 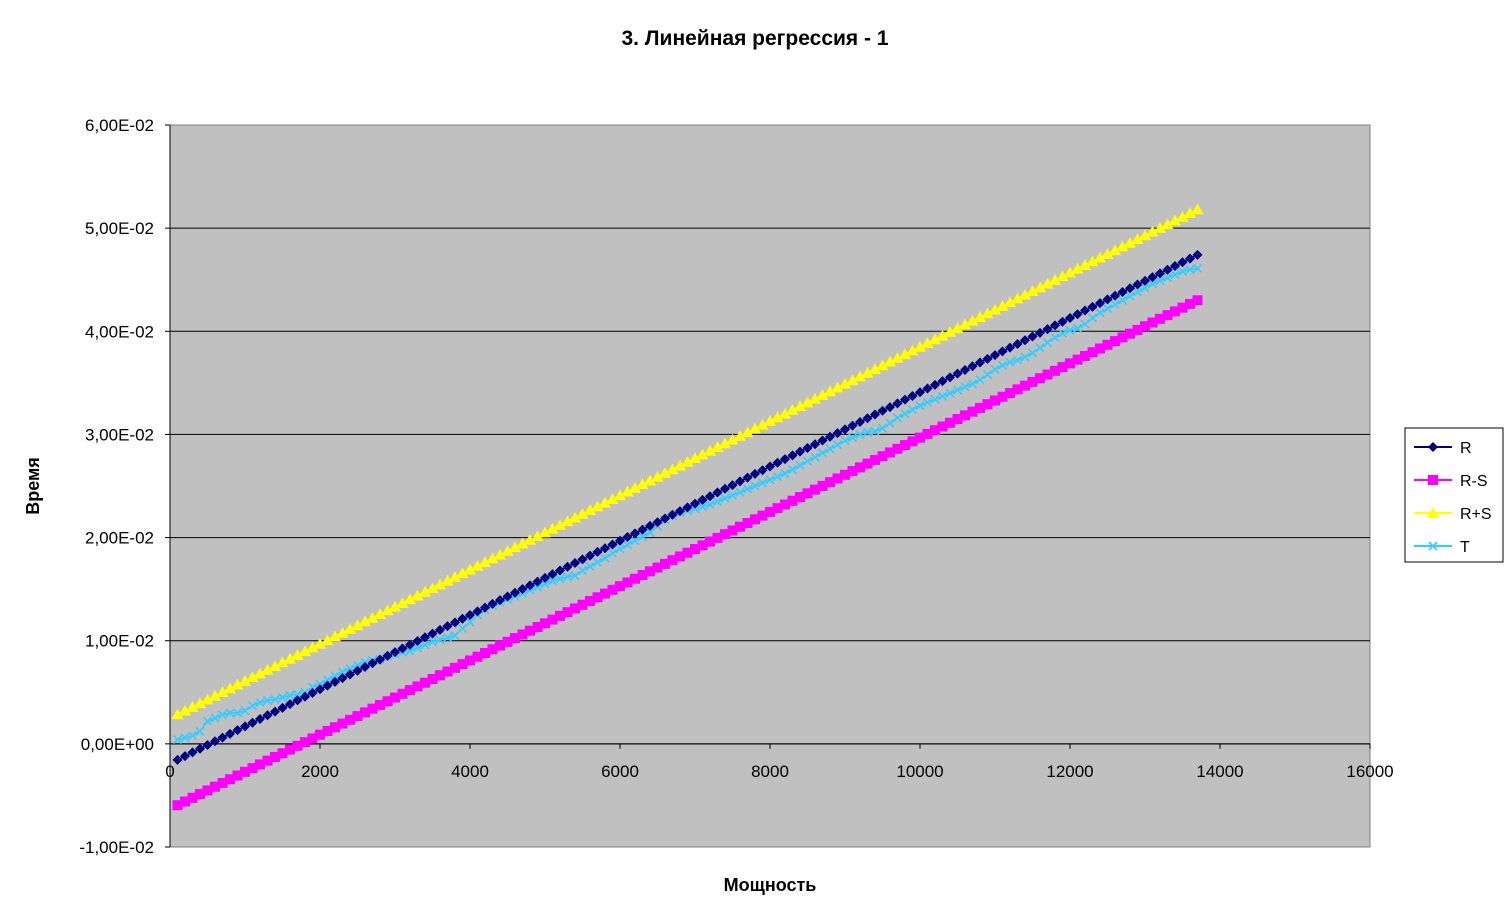 I want to click on legend-marker, so click(x=1433, y=512).